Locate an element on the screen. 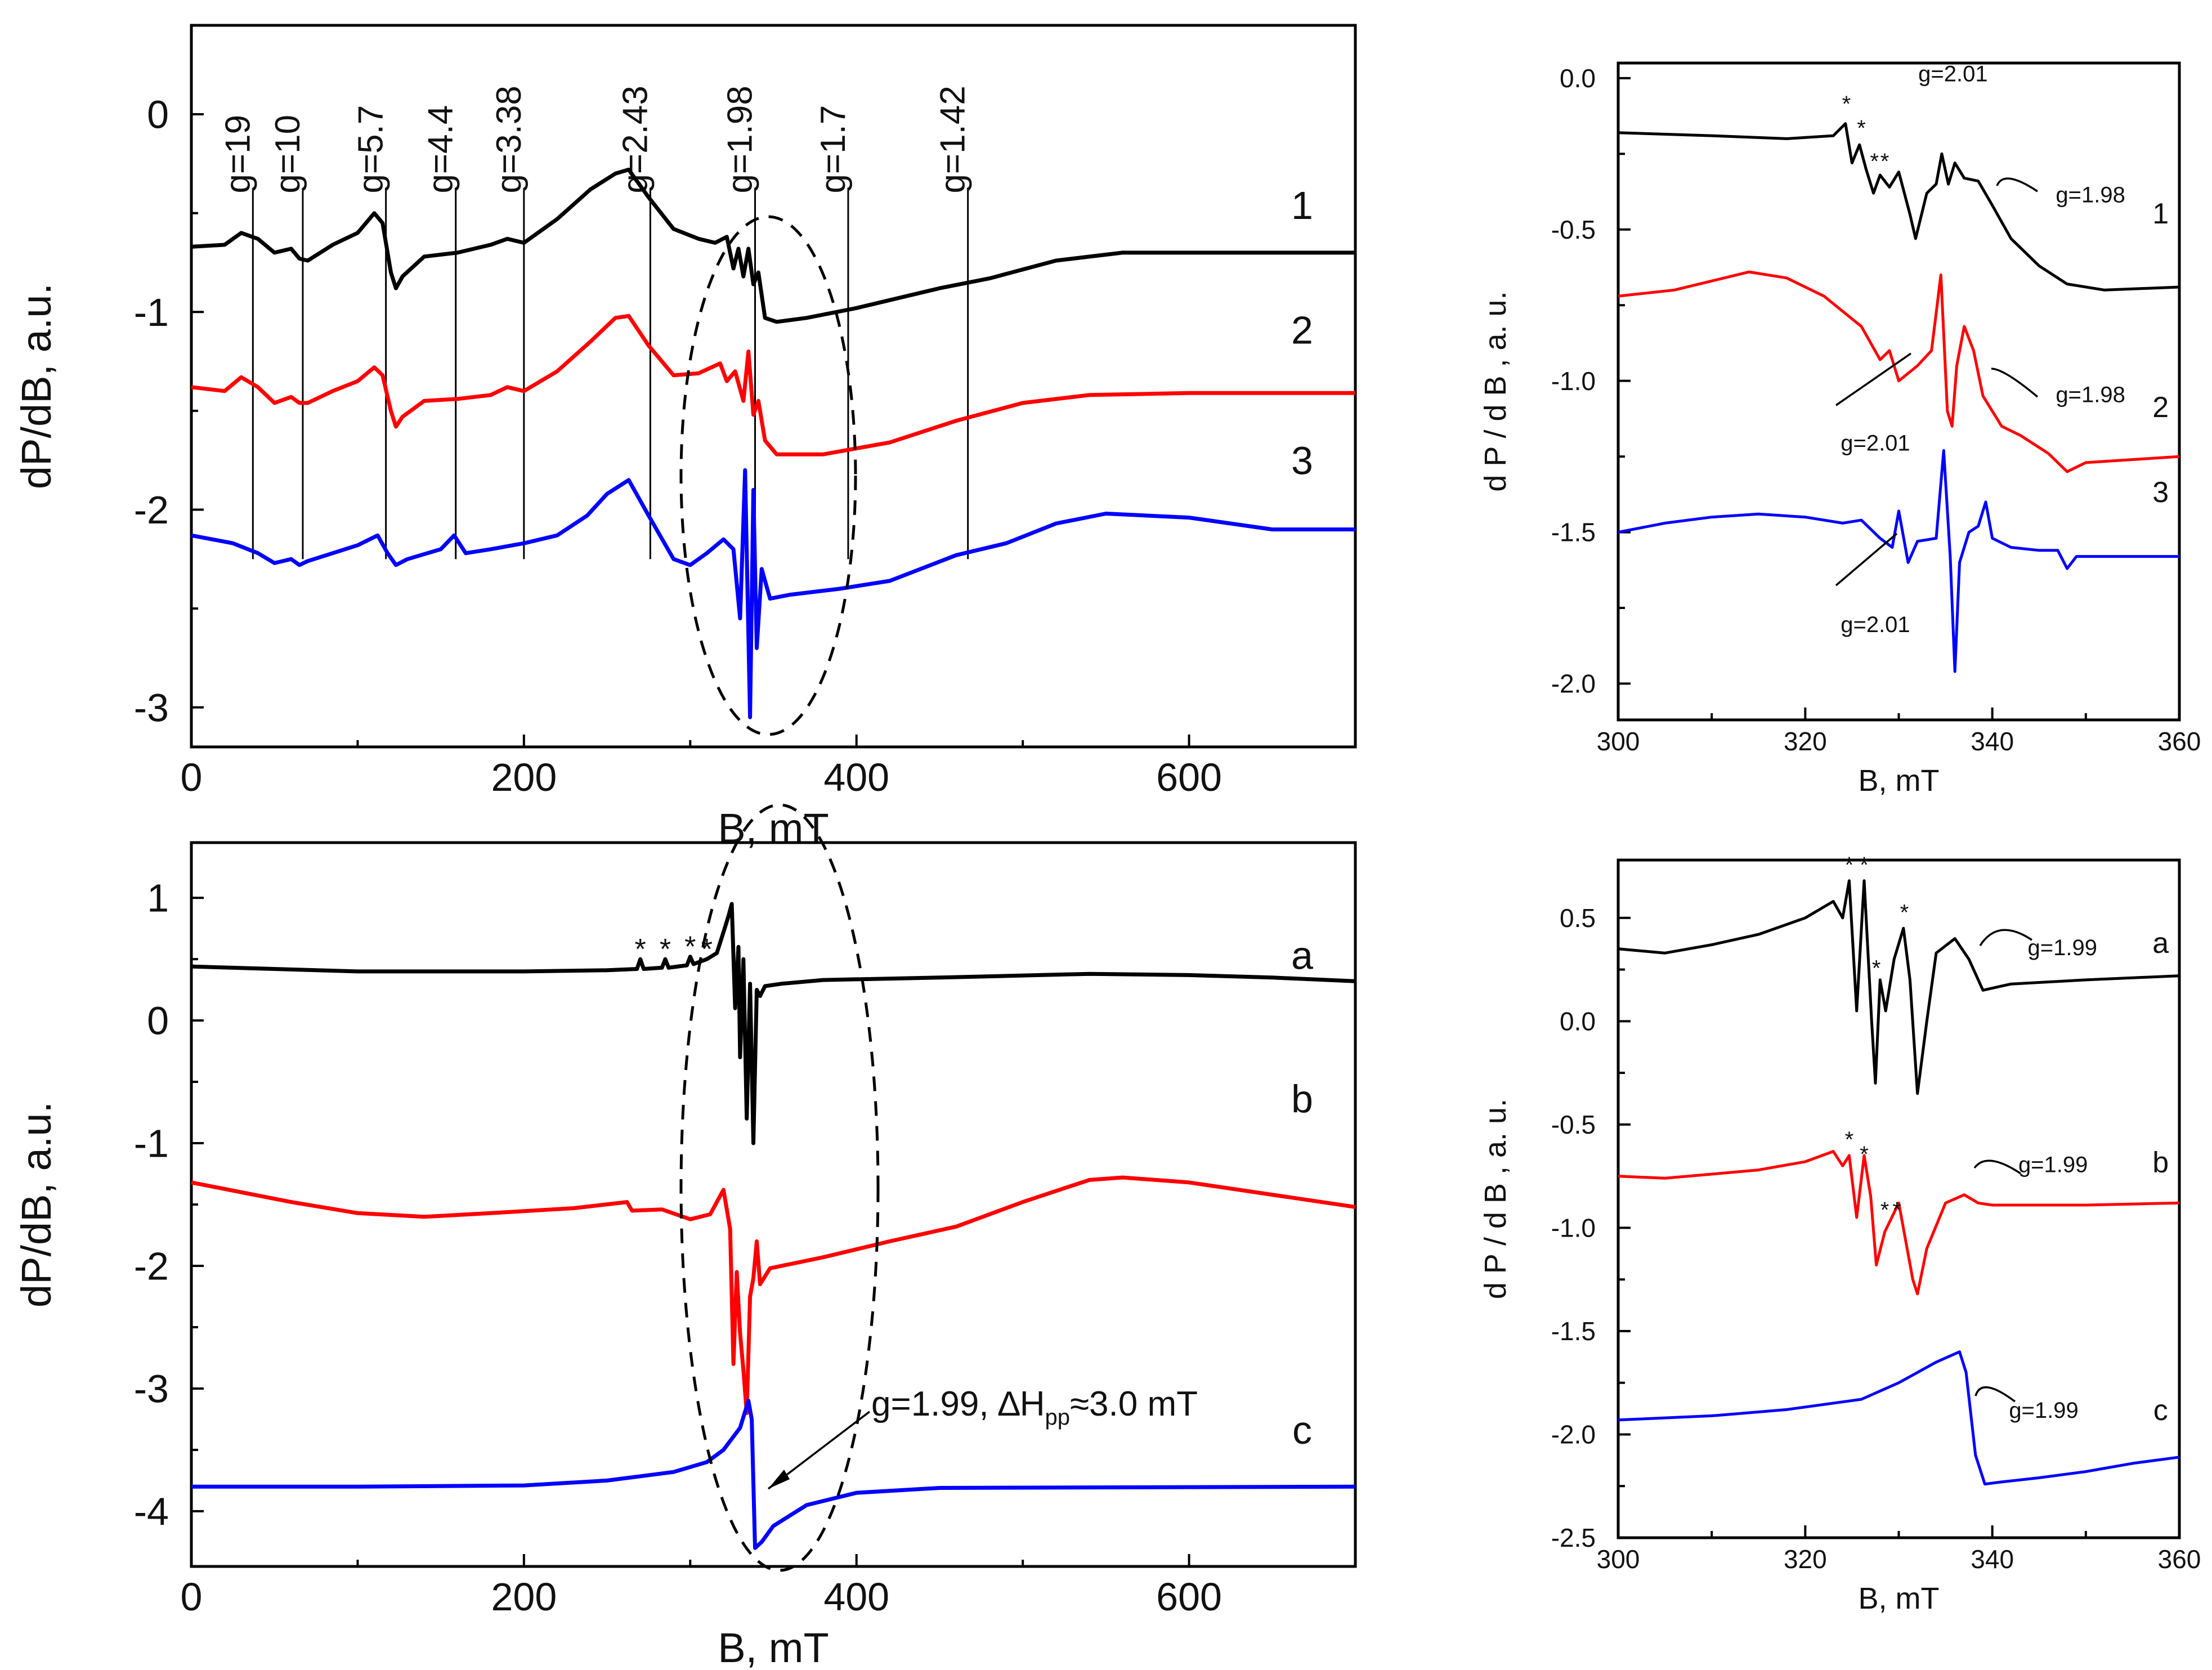  x-tick-label: 320 is located at coordinates (1806, 1559).